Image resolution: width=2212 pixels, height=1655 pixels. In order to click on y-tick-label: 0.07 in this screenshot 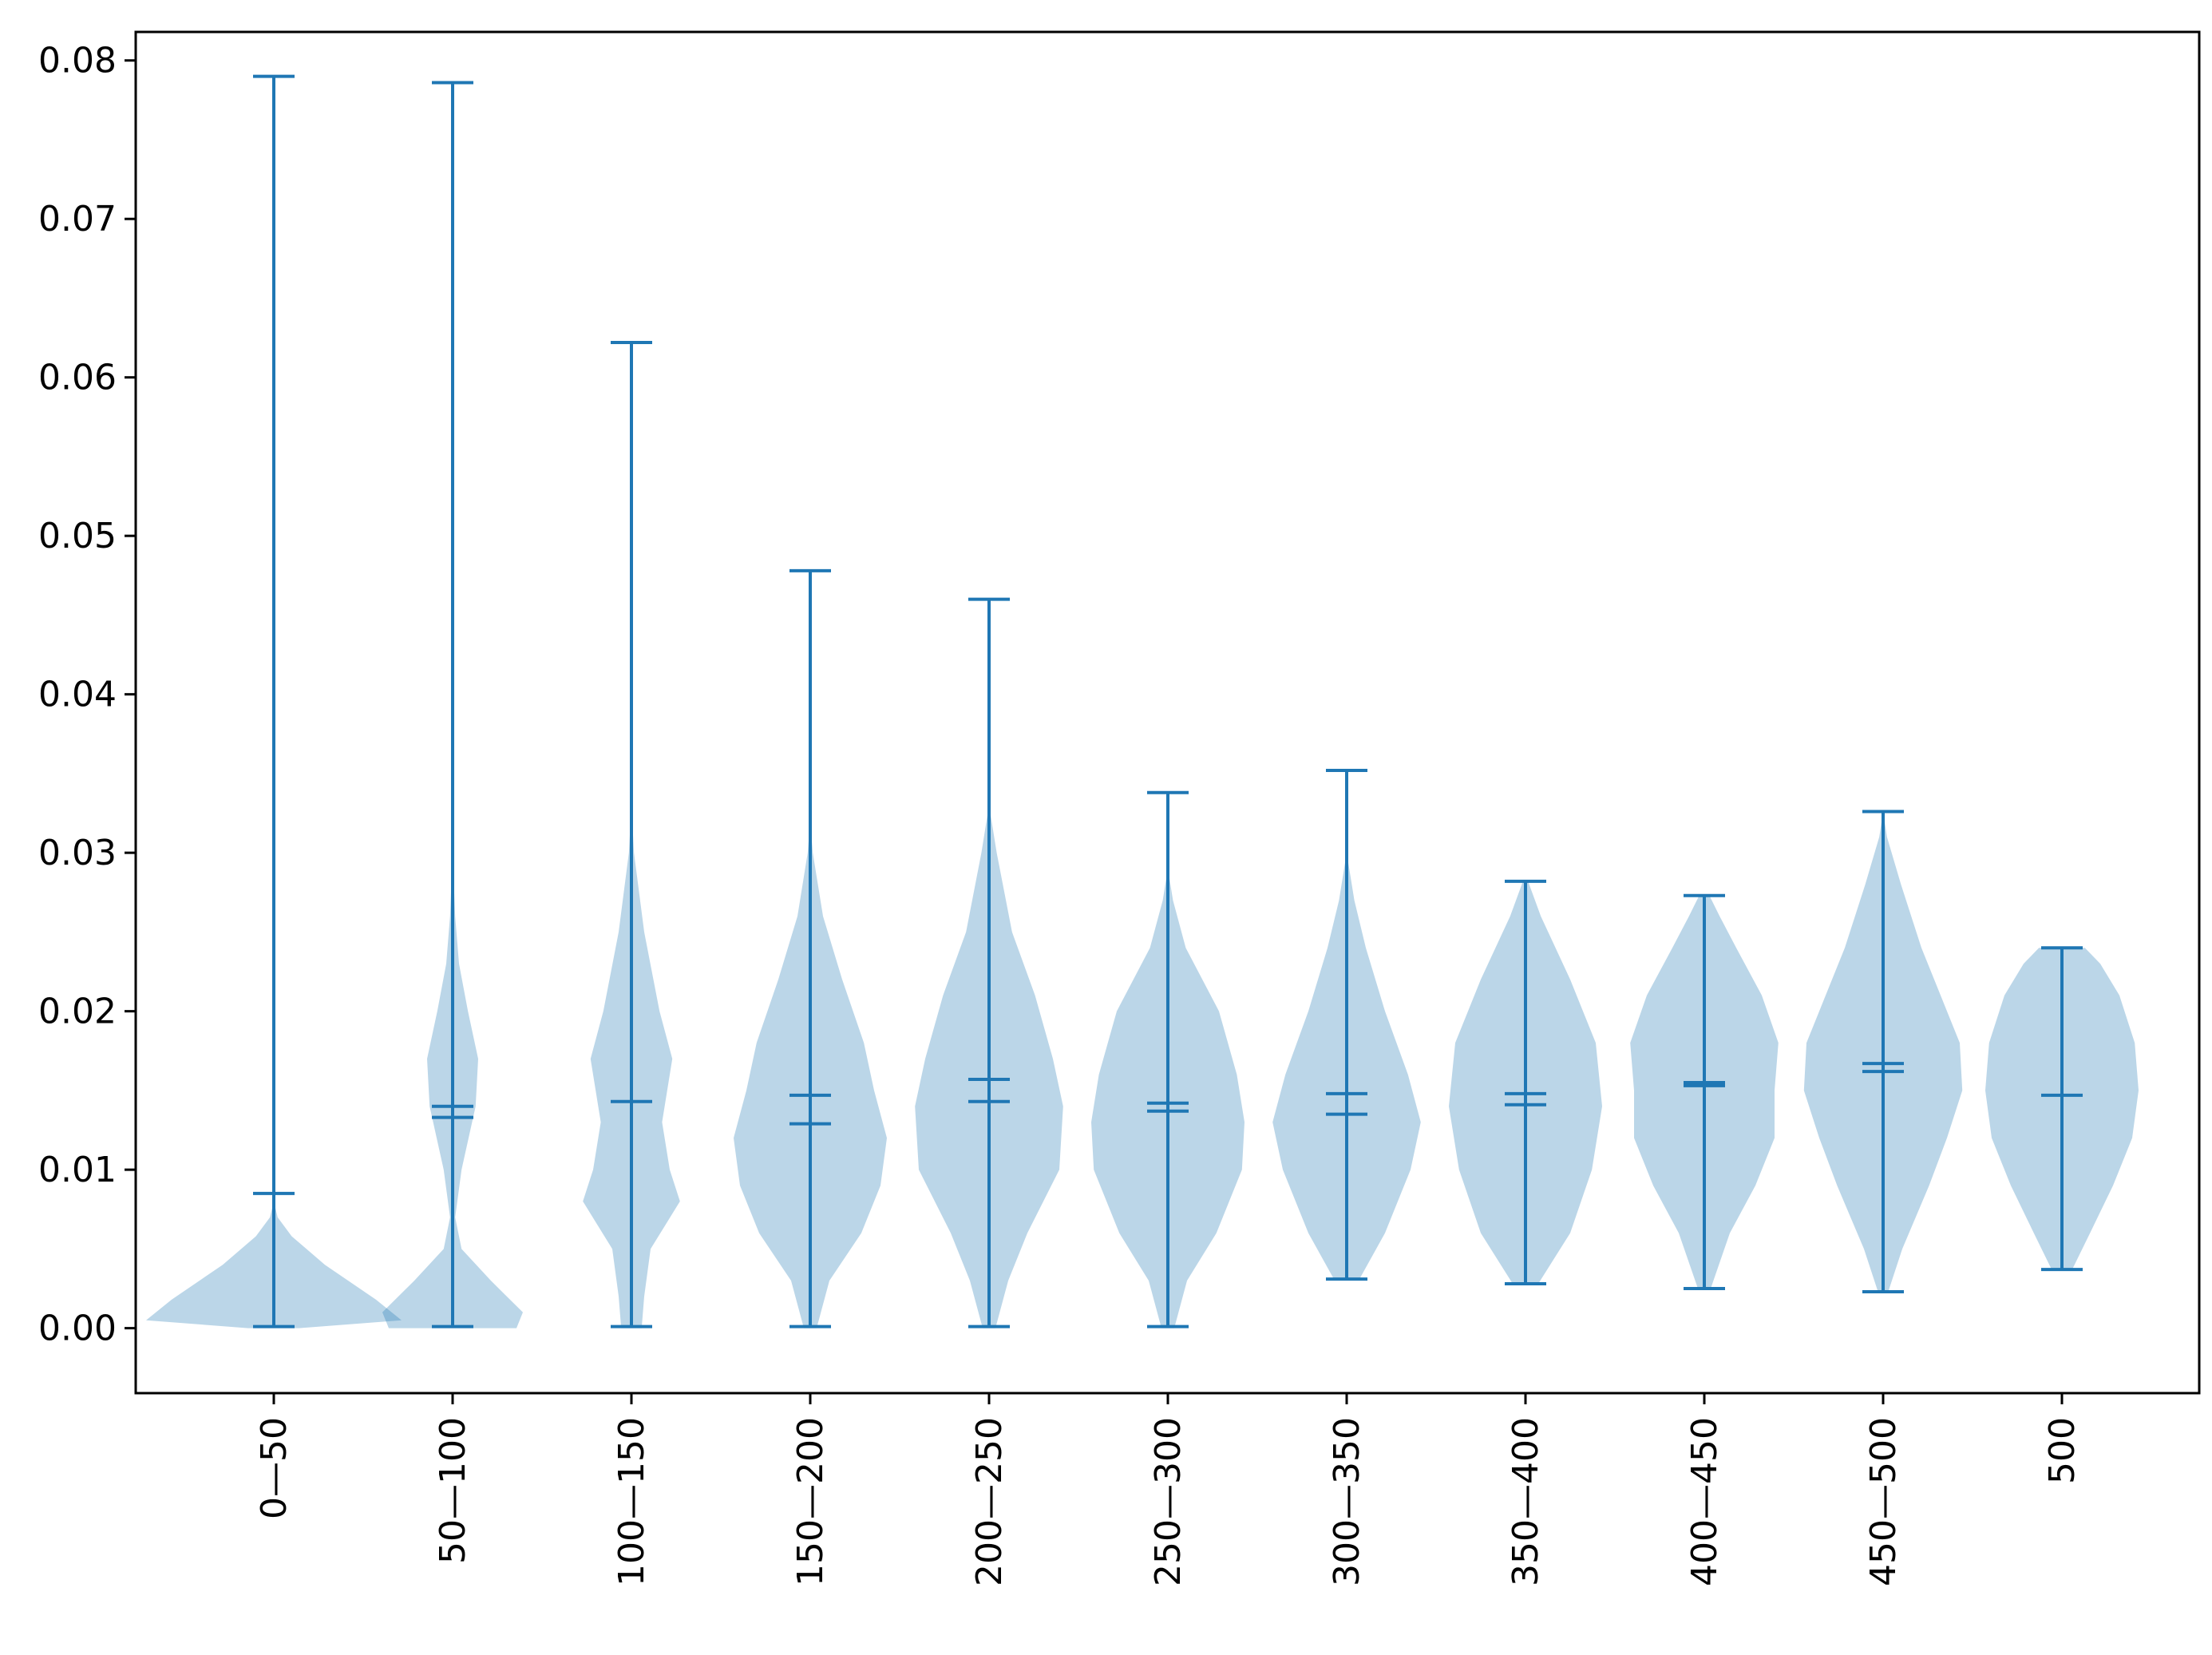, I will do `click(77, 220)`.